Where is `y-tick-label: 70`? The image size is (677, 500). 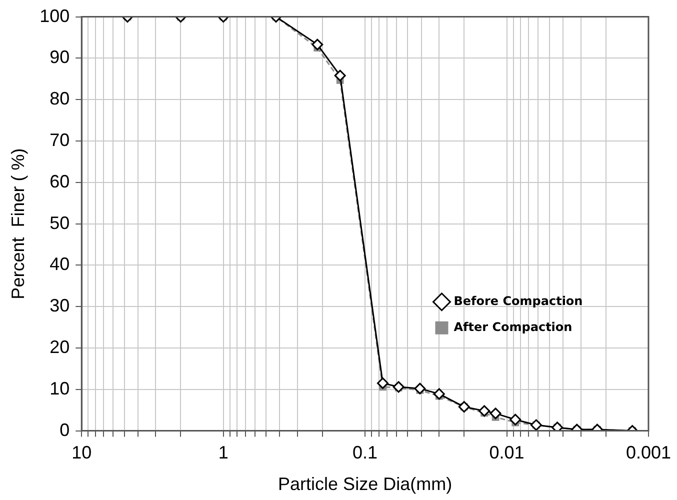
y-tick-label: 70 is located at coordinates (60, 140).